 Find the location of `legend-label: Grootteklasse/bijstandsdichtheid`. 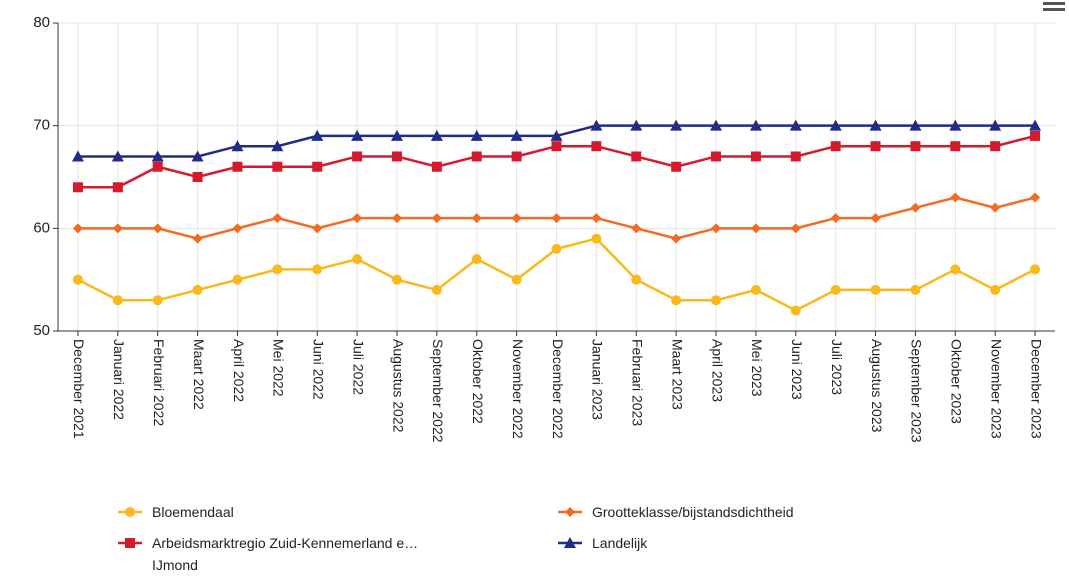

legend-label: Grootteklasse/bijstandsdichtheid is located at coordinates (693, 512).